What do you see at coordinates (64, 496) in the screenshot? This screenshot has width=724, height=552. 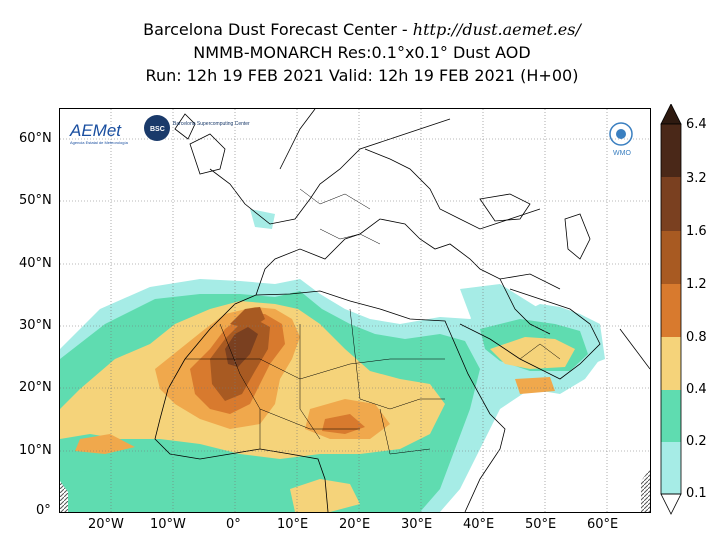 I see `missing-data-left` at bounding box center [64, 496].